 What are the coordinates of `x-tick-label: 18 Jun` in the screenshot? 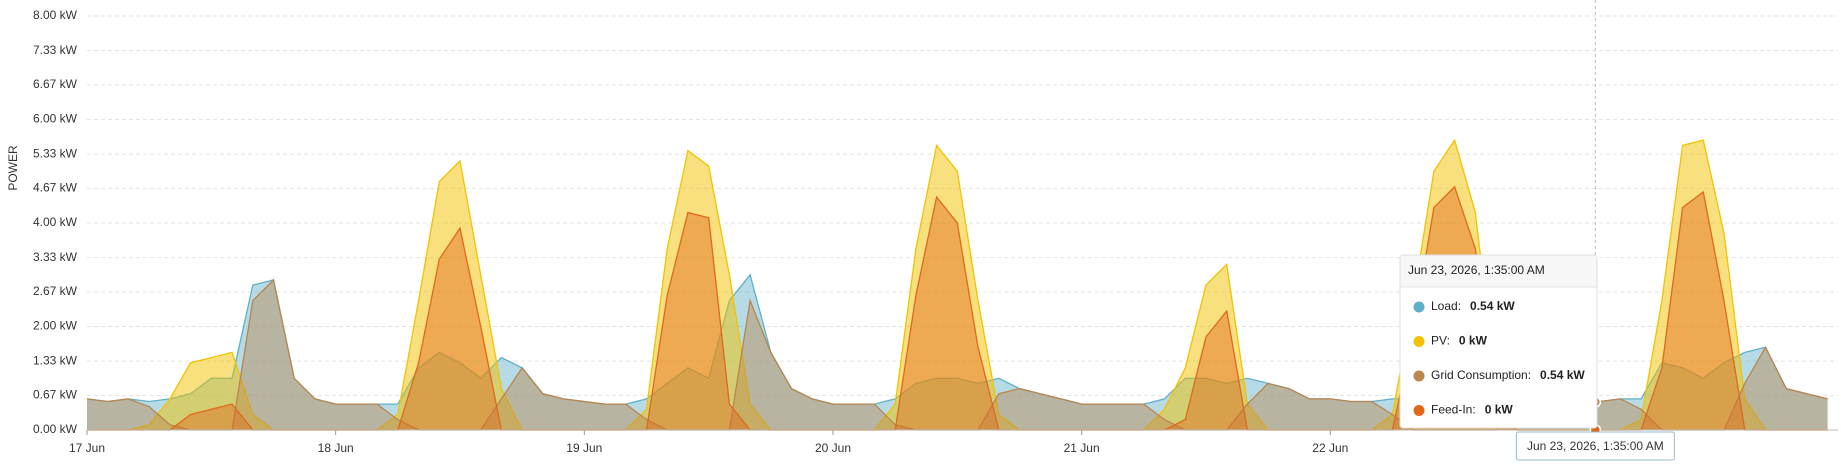 It's located at (336, 448).